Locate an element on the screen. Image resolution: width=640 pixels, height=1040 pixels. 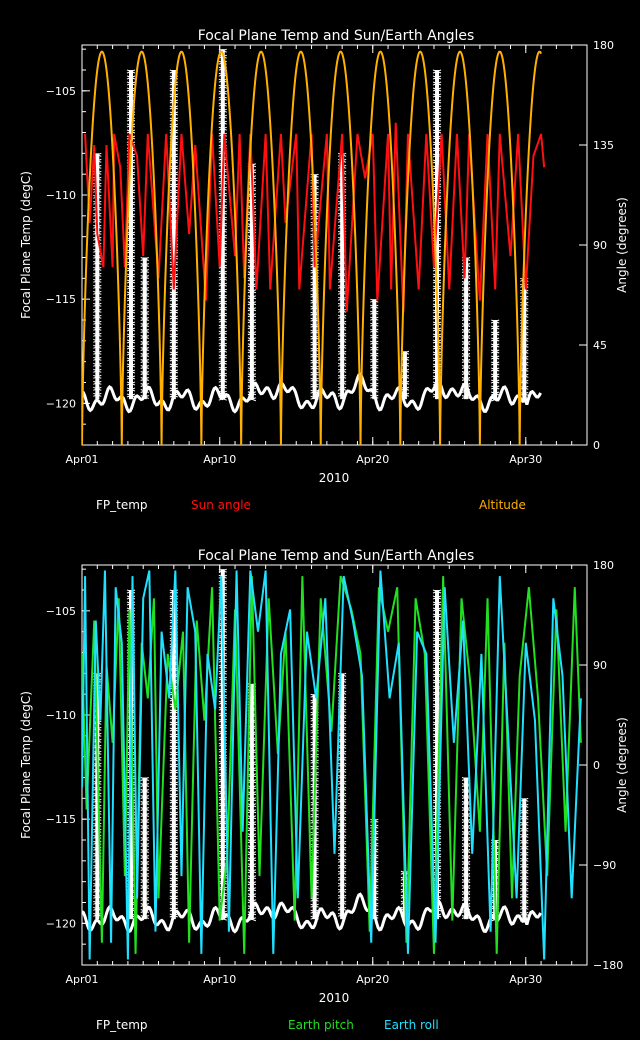
y-left-tick-label: −120 is located at coordinates (61, 403).